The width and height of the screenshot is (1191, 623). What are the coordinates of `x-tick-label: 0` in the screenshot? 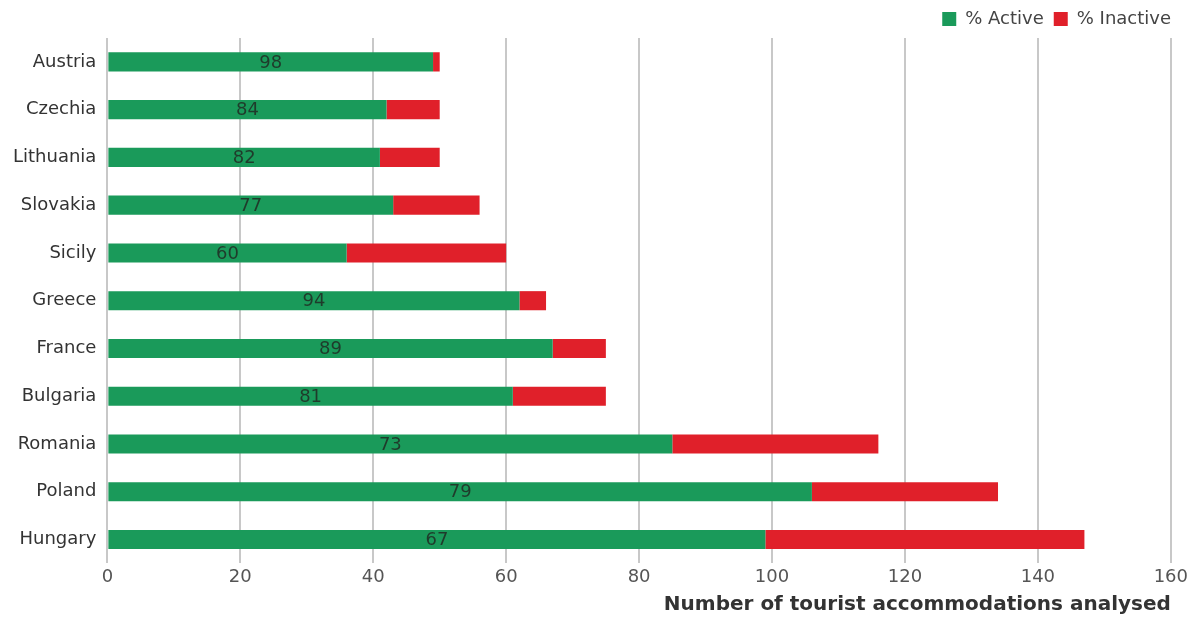 It's located at (107, 575).